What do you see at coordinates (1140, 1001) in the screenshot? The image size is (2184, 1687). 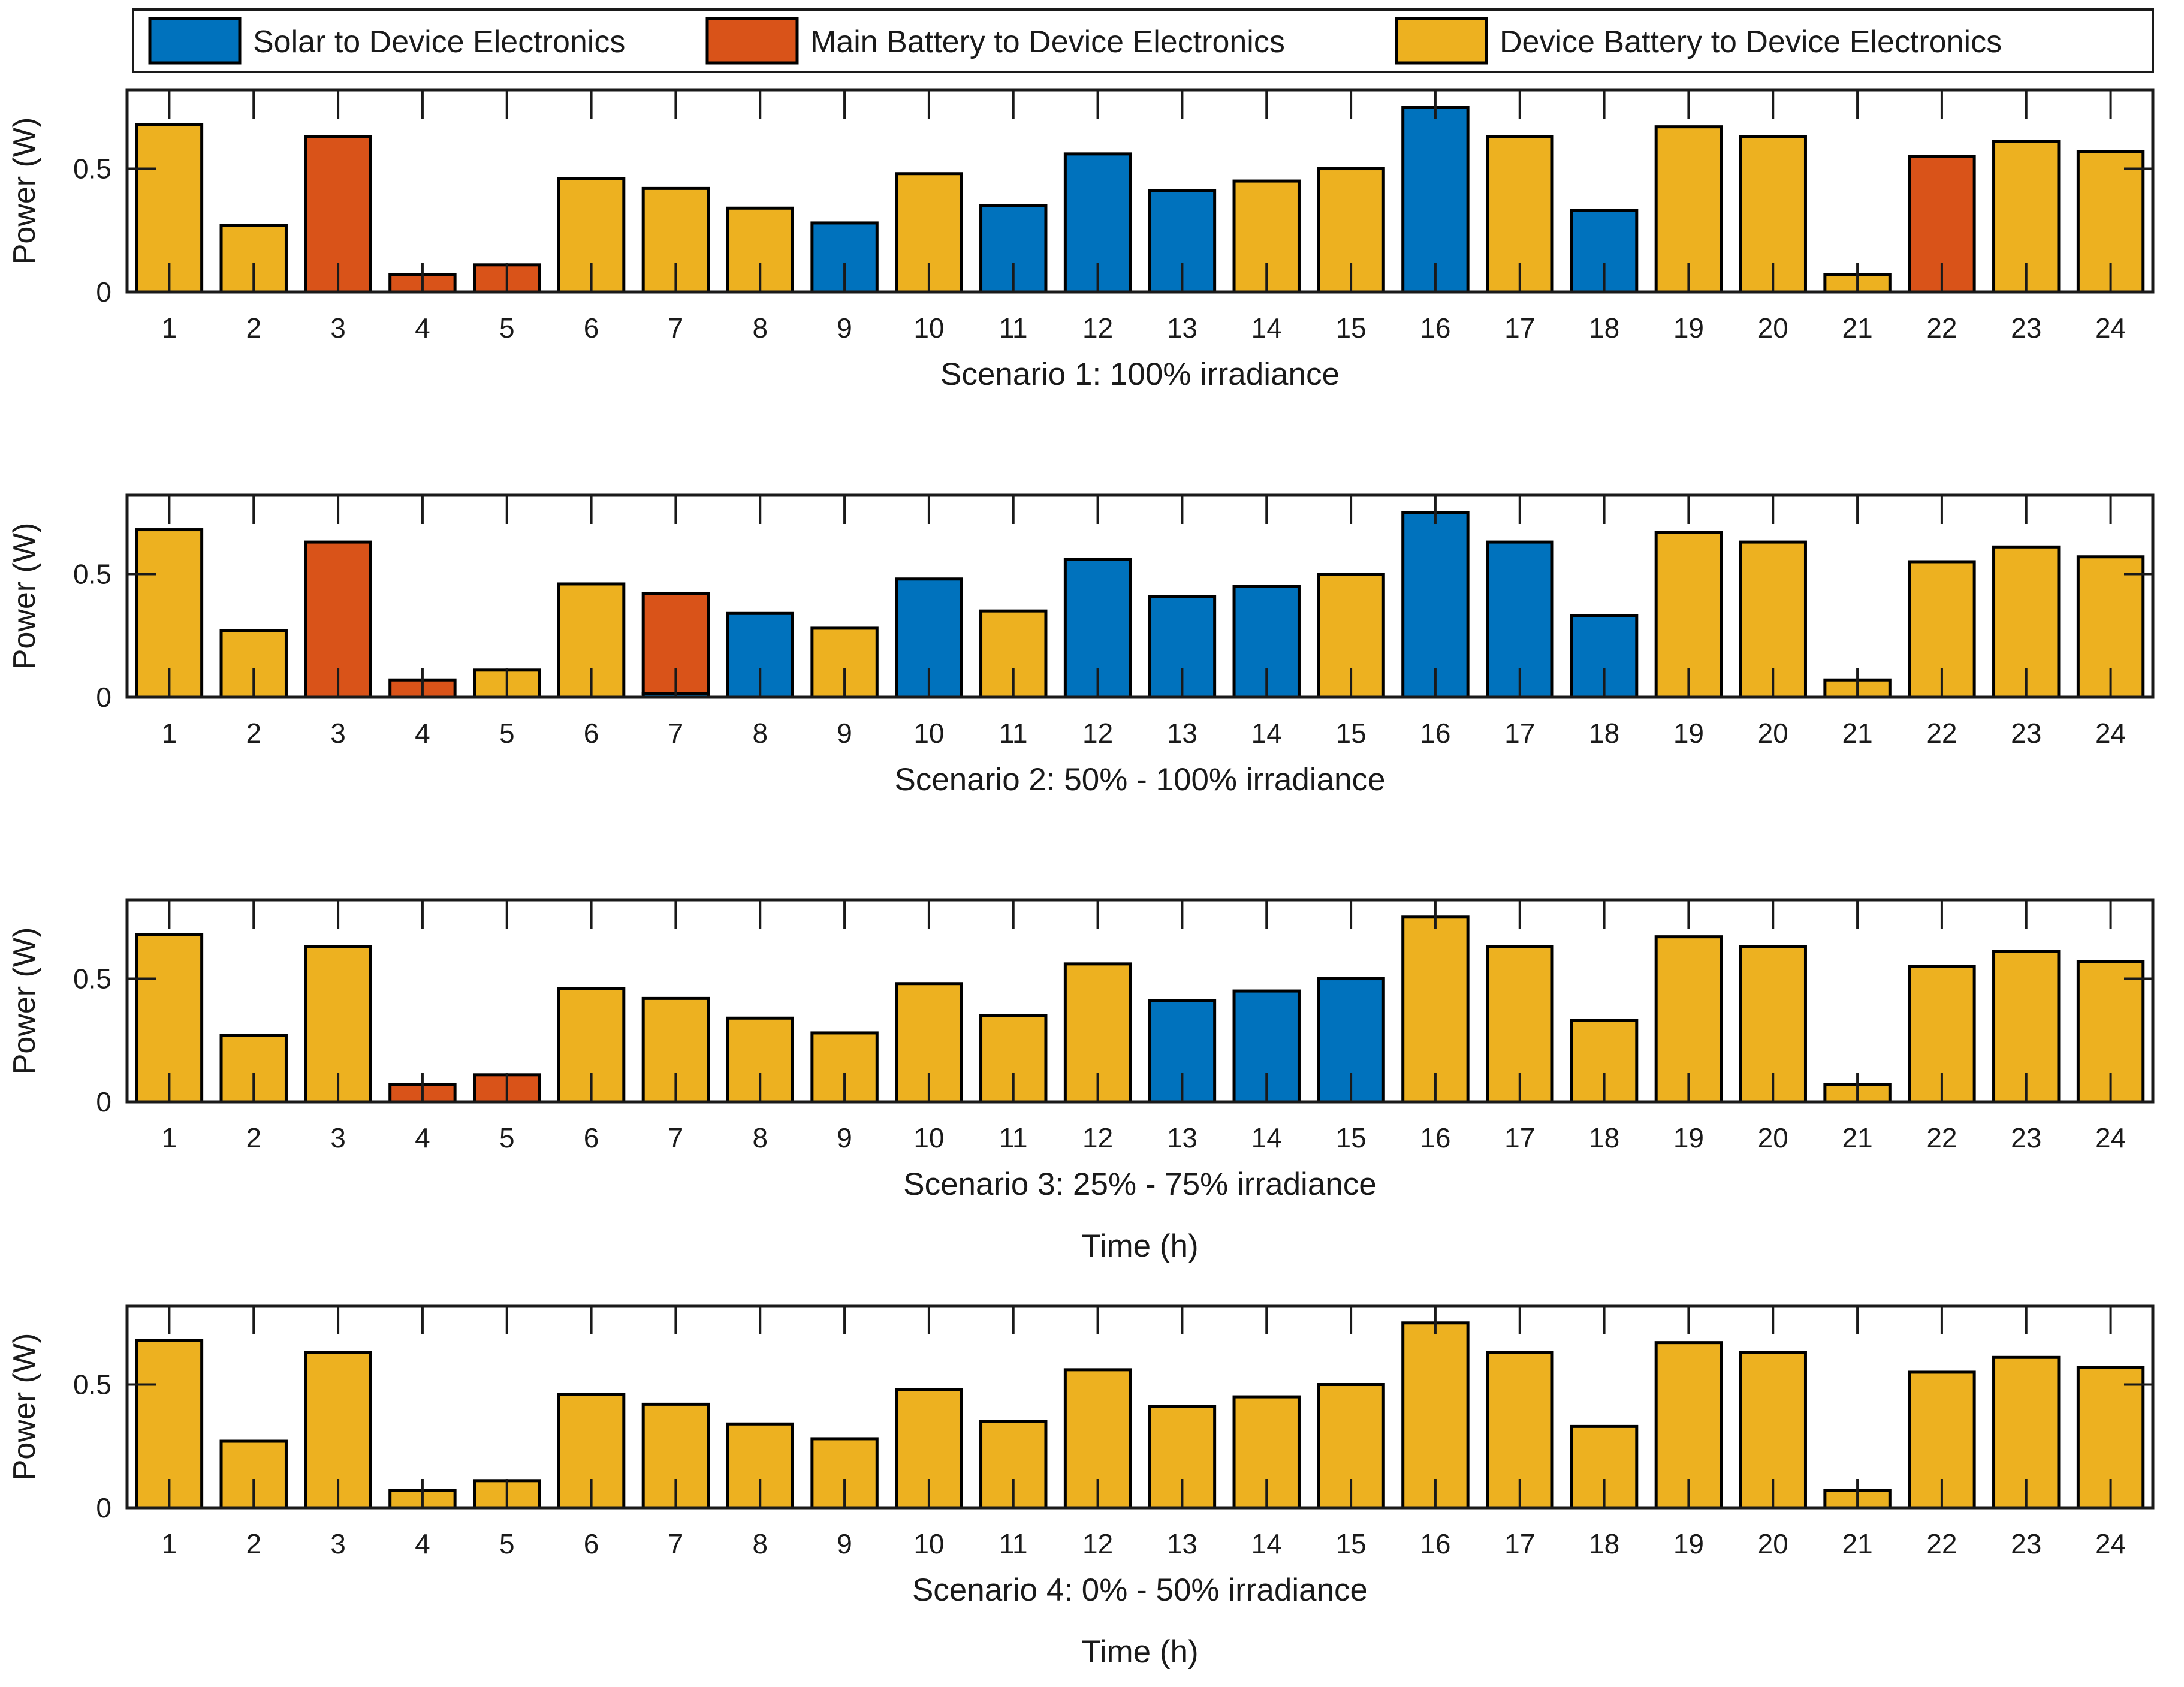 I see `axes-frame` at bounding box center [1140, 1001].